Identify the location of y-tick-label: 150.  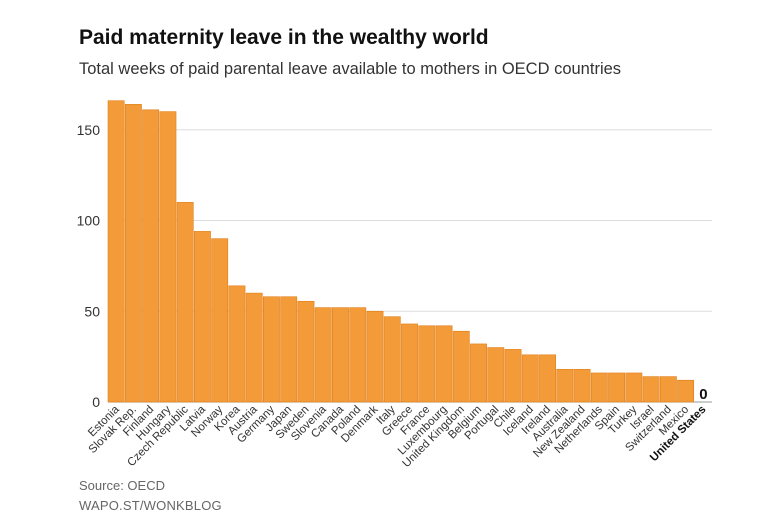
(89, 130).